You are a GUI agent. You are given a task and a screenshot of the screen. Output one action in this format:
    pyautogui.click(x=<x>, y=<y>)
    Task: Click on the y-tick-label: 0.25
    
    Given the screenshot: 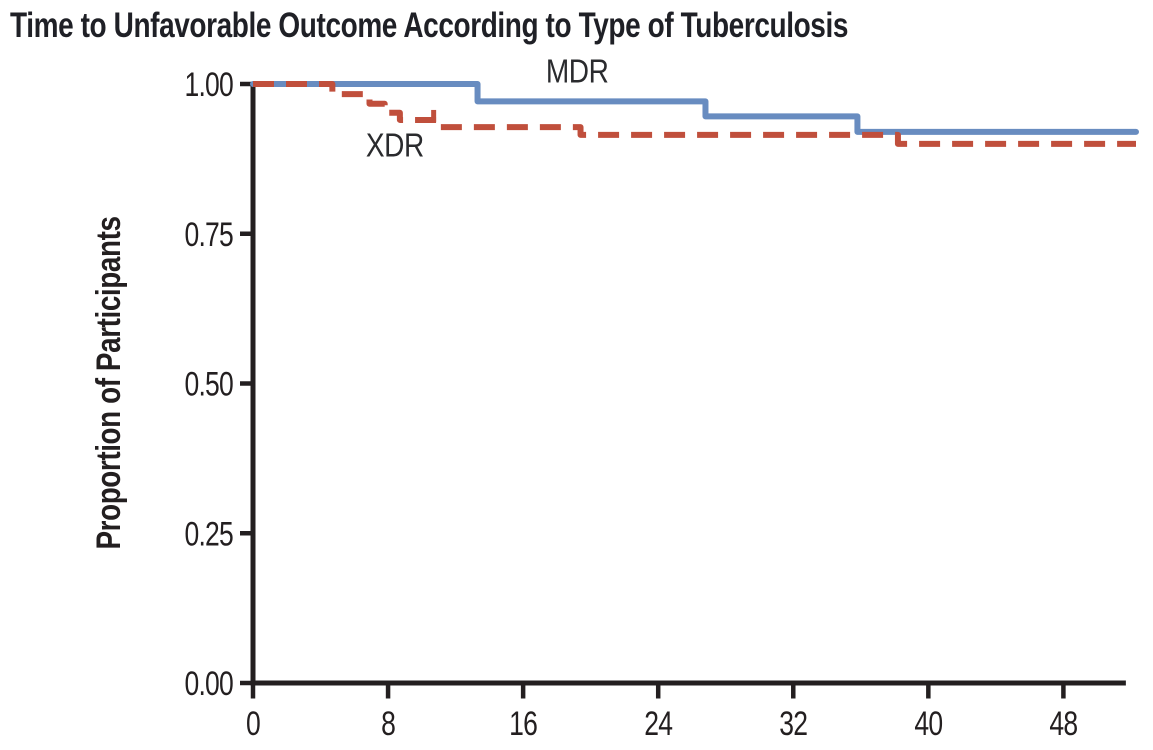 What is the action you would take?
    pyautogui.click(x=209, y=534)
    